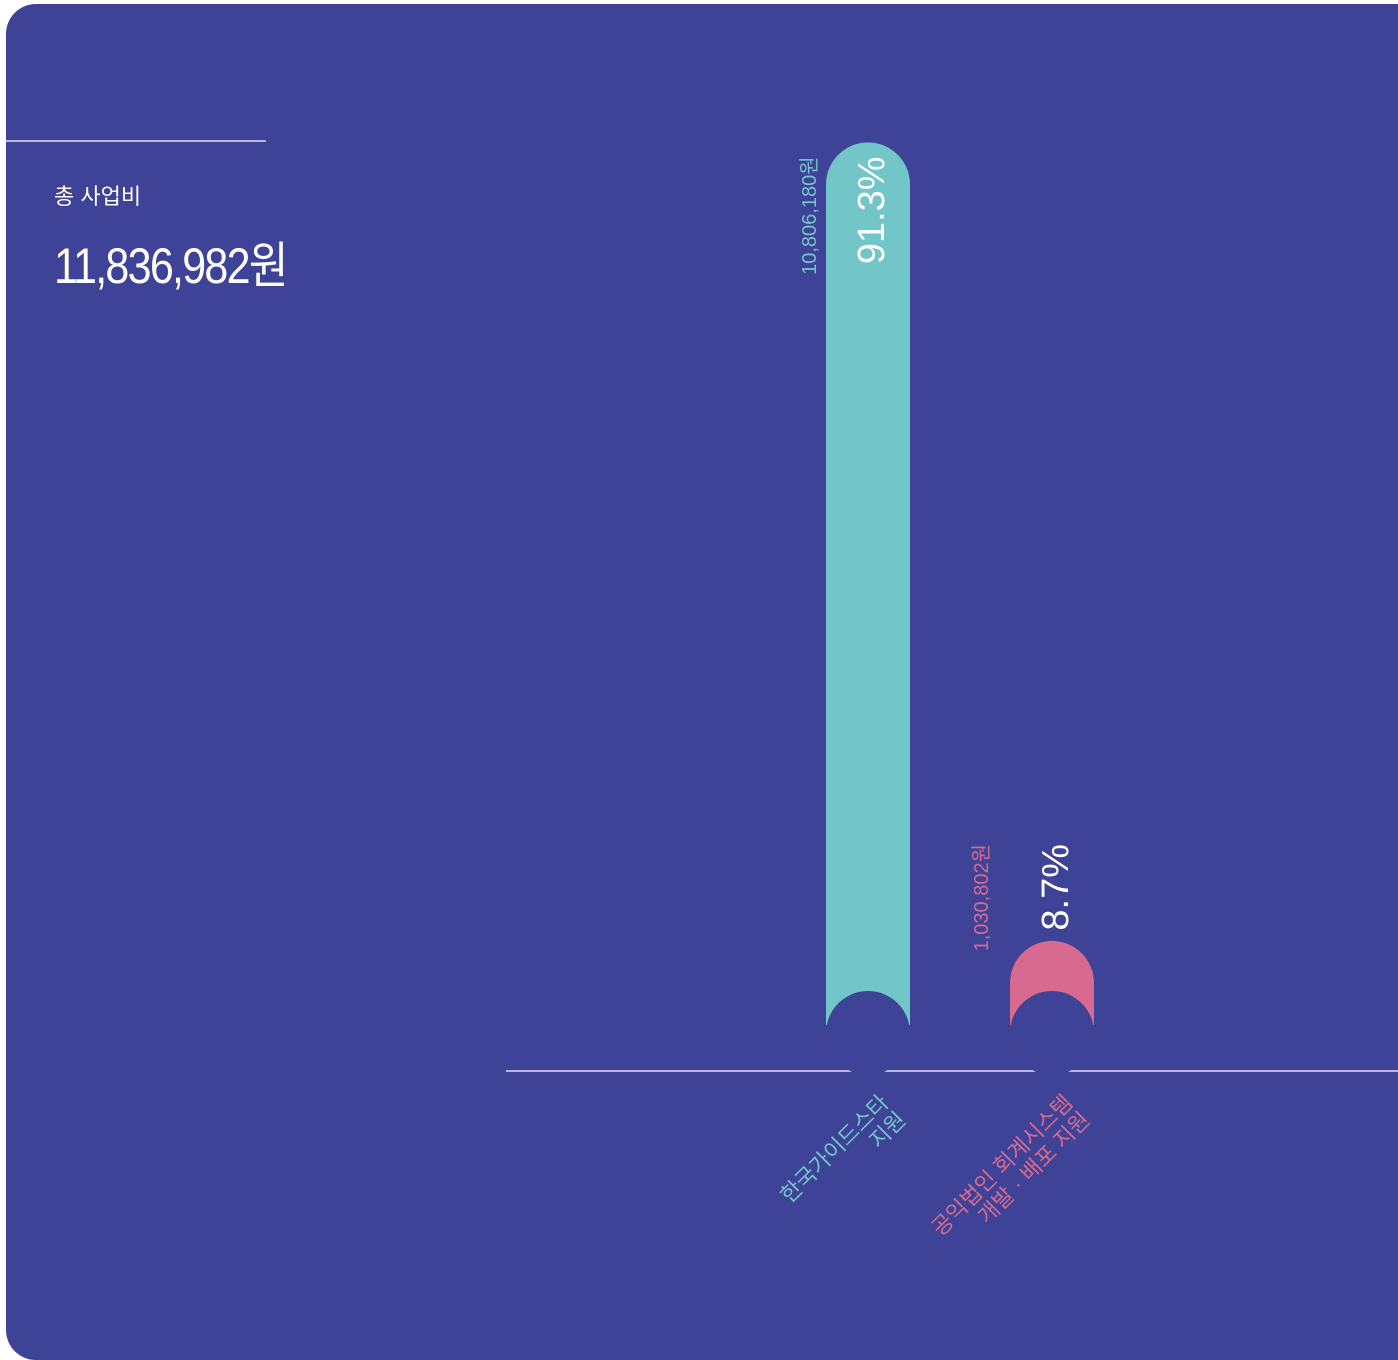 The image size is (1398, 1360). I want to click on value-label-guidestar-support: 91.3%, so click(872, 210).